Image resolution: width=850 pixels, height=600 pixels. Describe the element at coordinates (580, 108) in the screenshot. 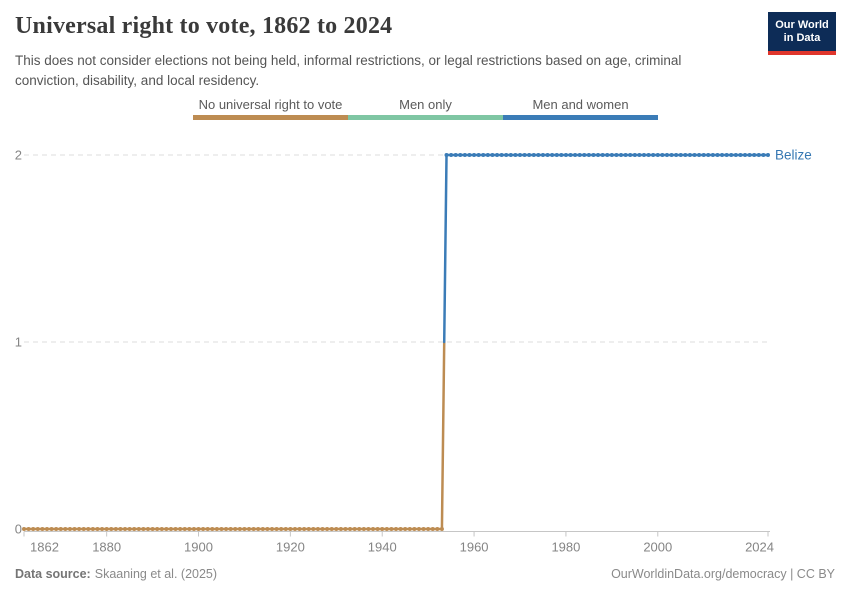

I see `legend-item-men-and-women: Men and women` at that location.